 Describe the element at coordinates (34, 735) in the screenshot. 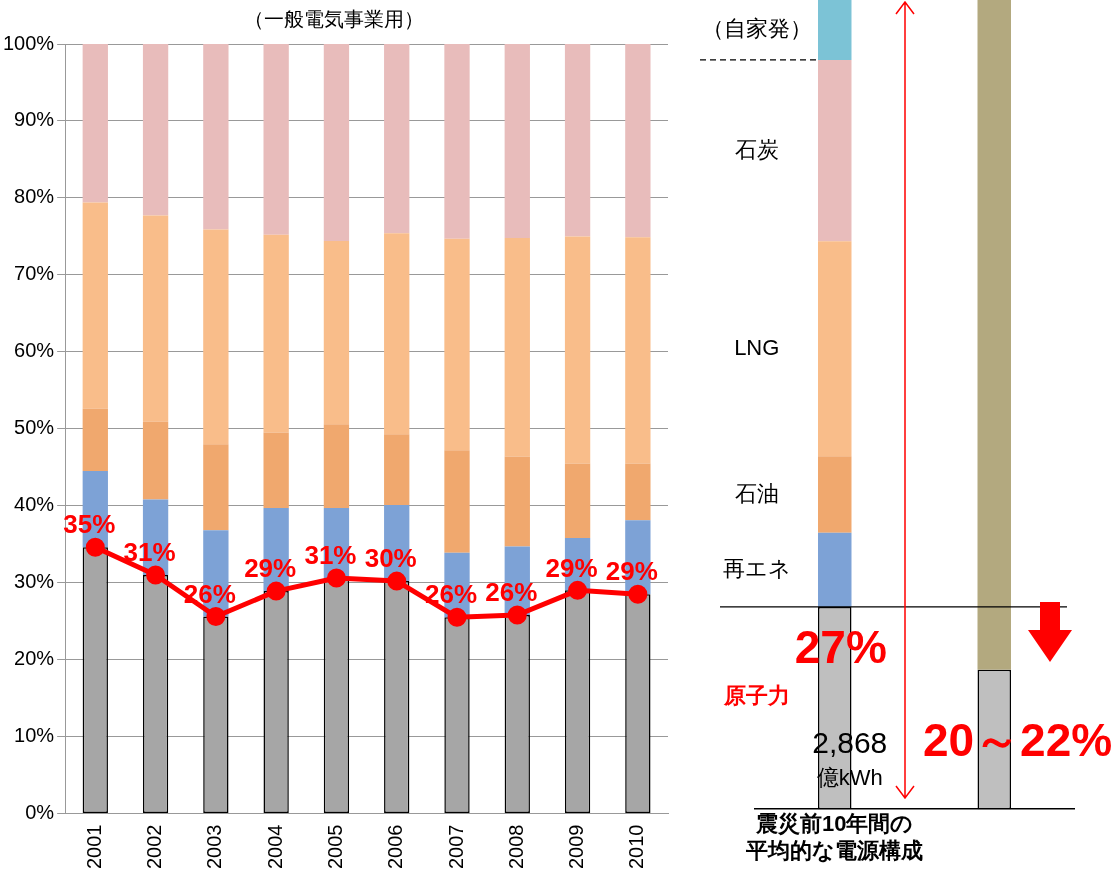

I see `y-tick-label: 10%` at that location.